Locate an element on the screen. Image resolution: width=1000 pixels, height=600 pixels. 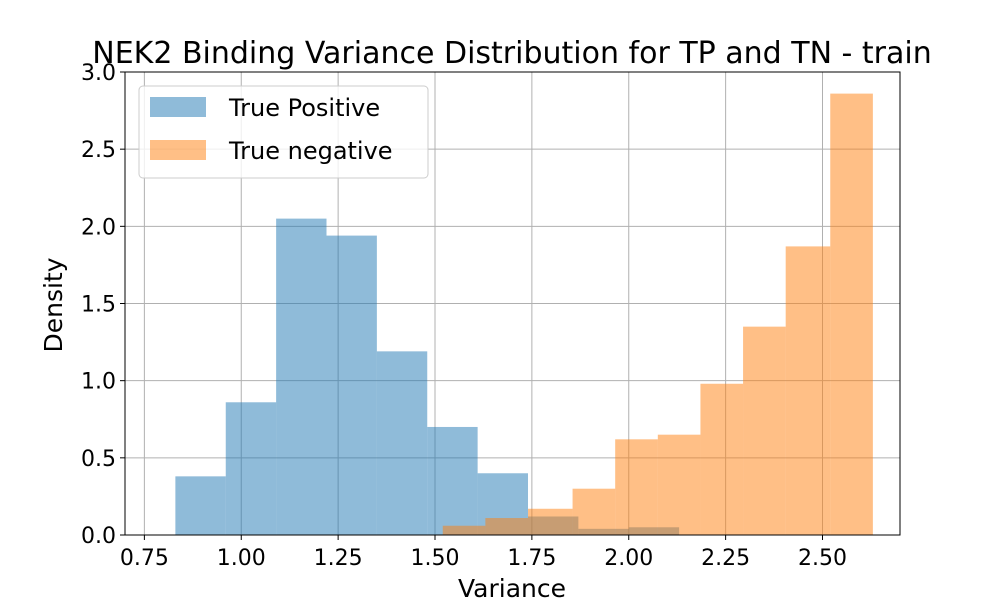
y-axis-ticks: 0.0 0.5 1.0 1.5 2.0 2.5 3.0 is located at coordinates (103, 305).